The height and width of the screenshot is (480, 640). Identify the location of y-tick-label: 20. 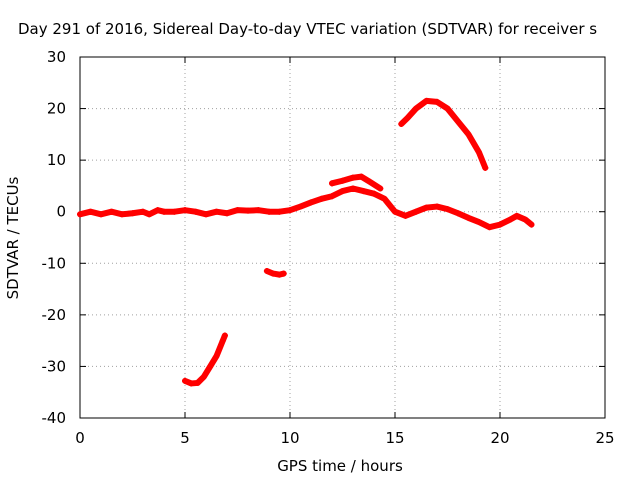
(56, 109).